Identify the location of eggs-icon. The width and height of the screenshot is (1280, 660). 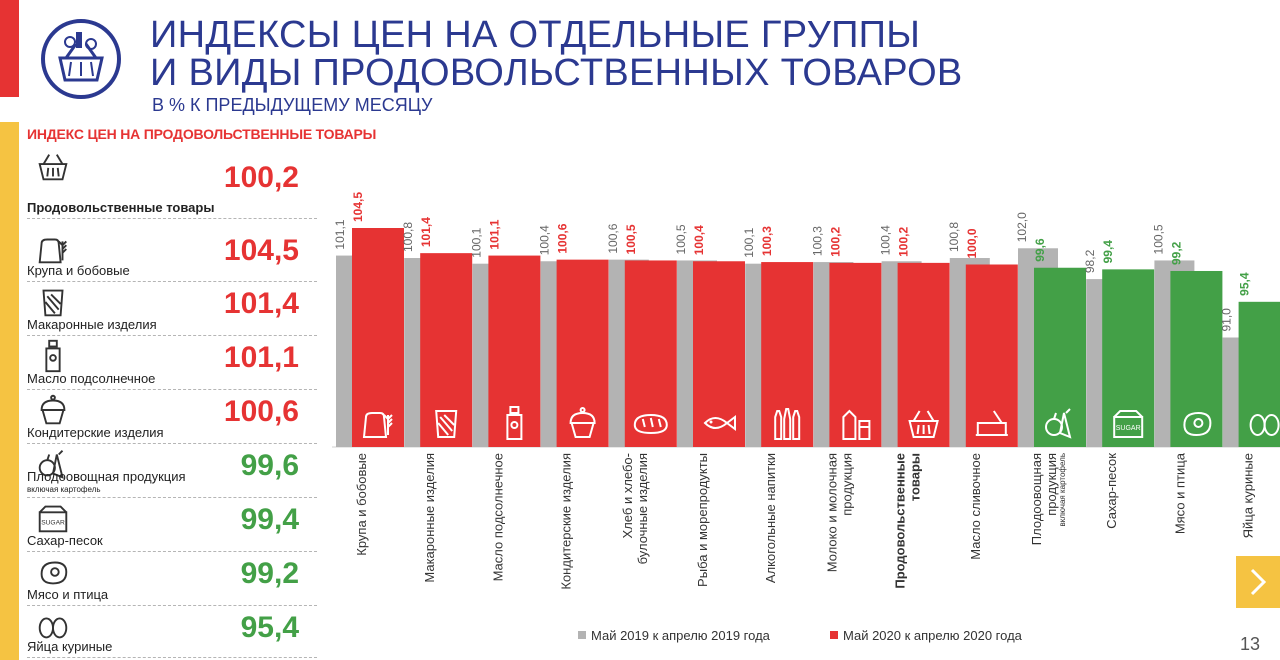
(1264, 425).